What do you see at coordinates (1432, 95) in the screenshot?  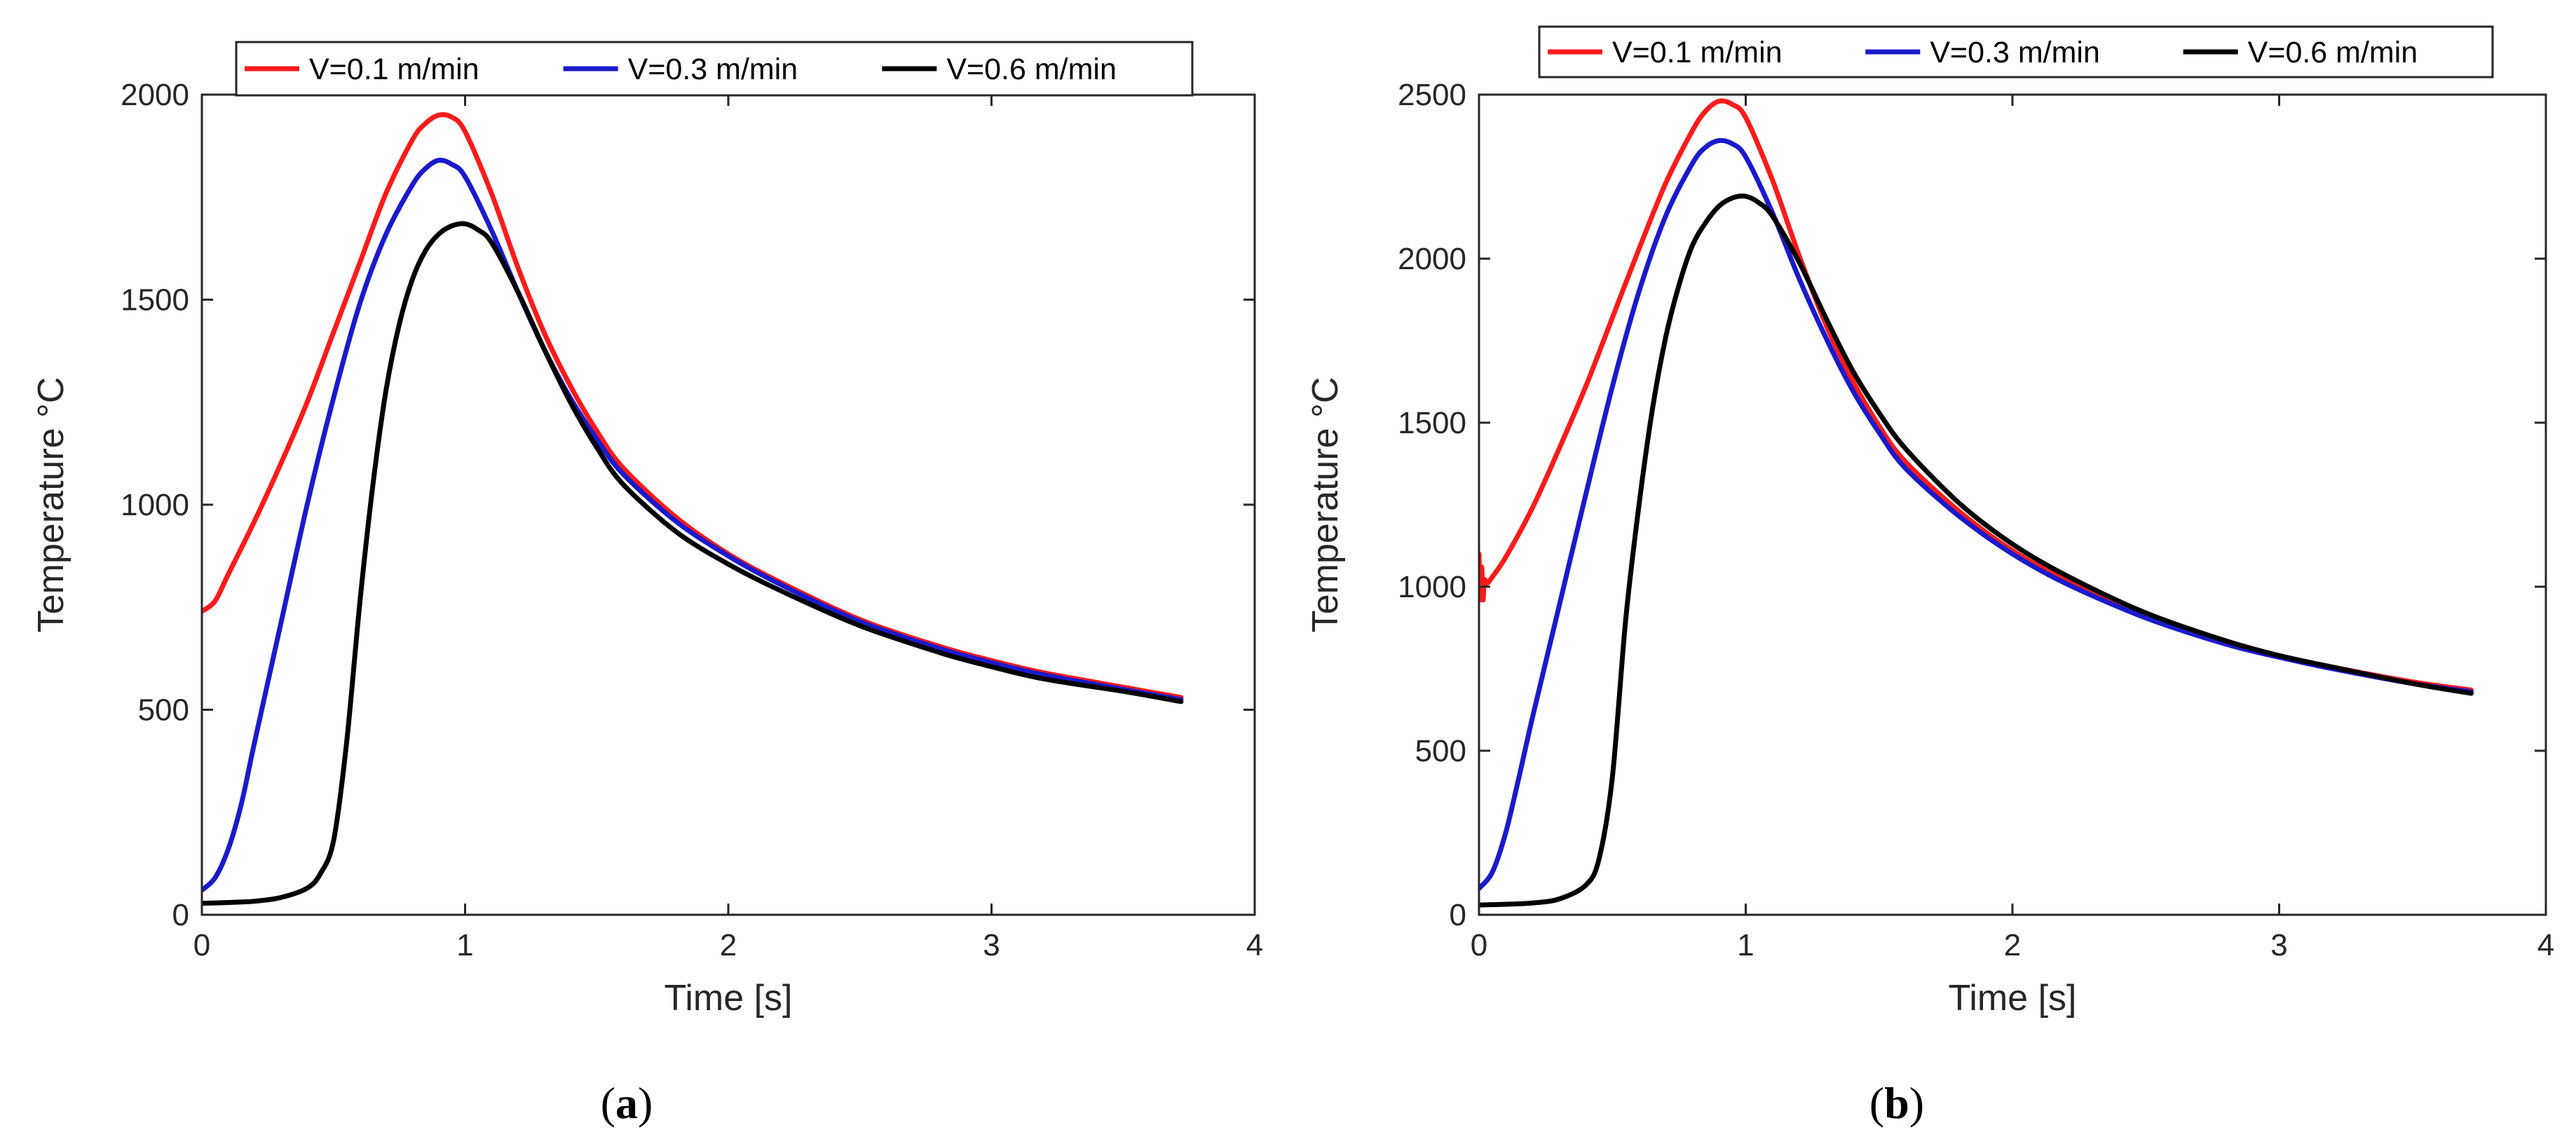 I see `y-tick-label: 2500` at bounding box center [1432, 95].